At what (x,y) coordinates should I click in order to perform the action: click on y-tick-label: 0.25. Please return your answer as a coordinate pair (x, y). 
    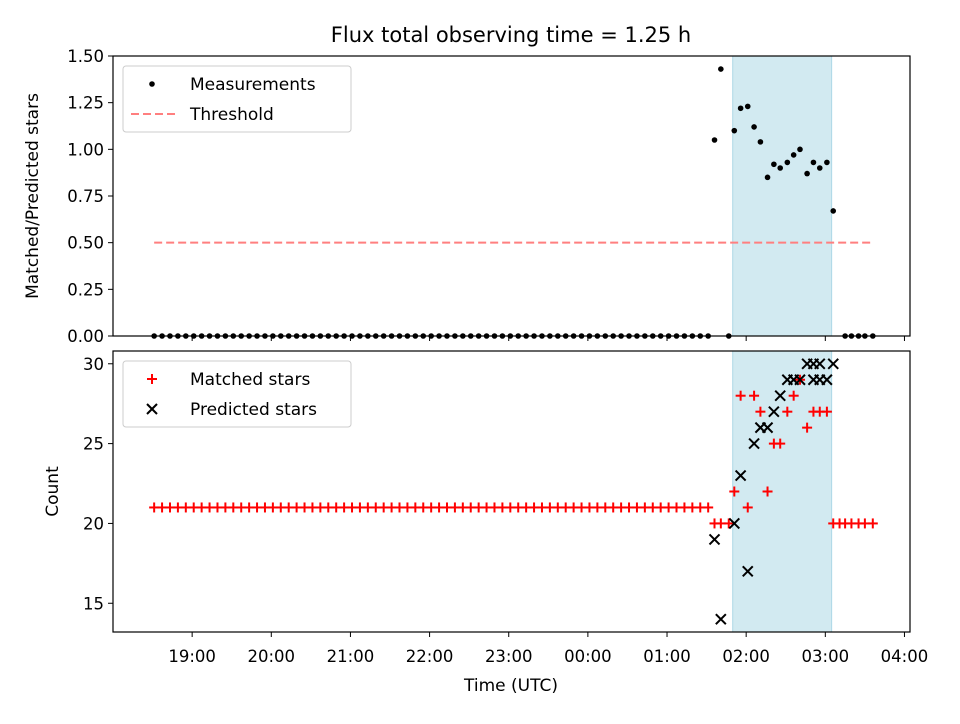
    Looking at the image, I should click on (85, 289).